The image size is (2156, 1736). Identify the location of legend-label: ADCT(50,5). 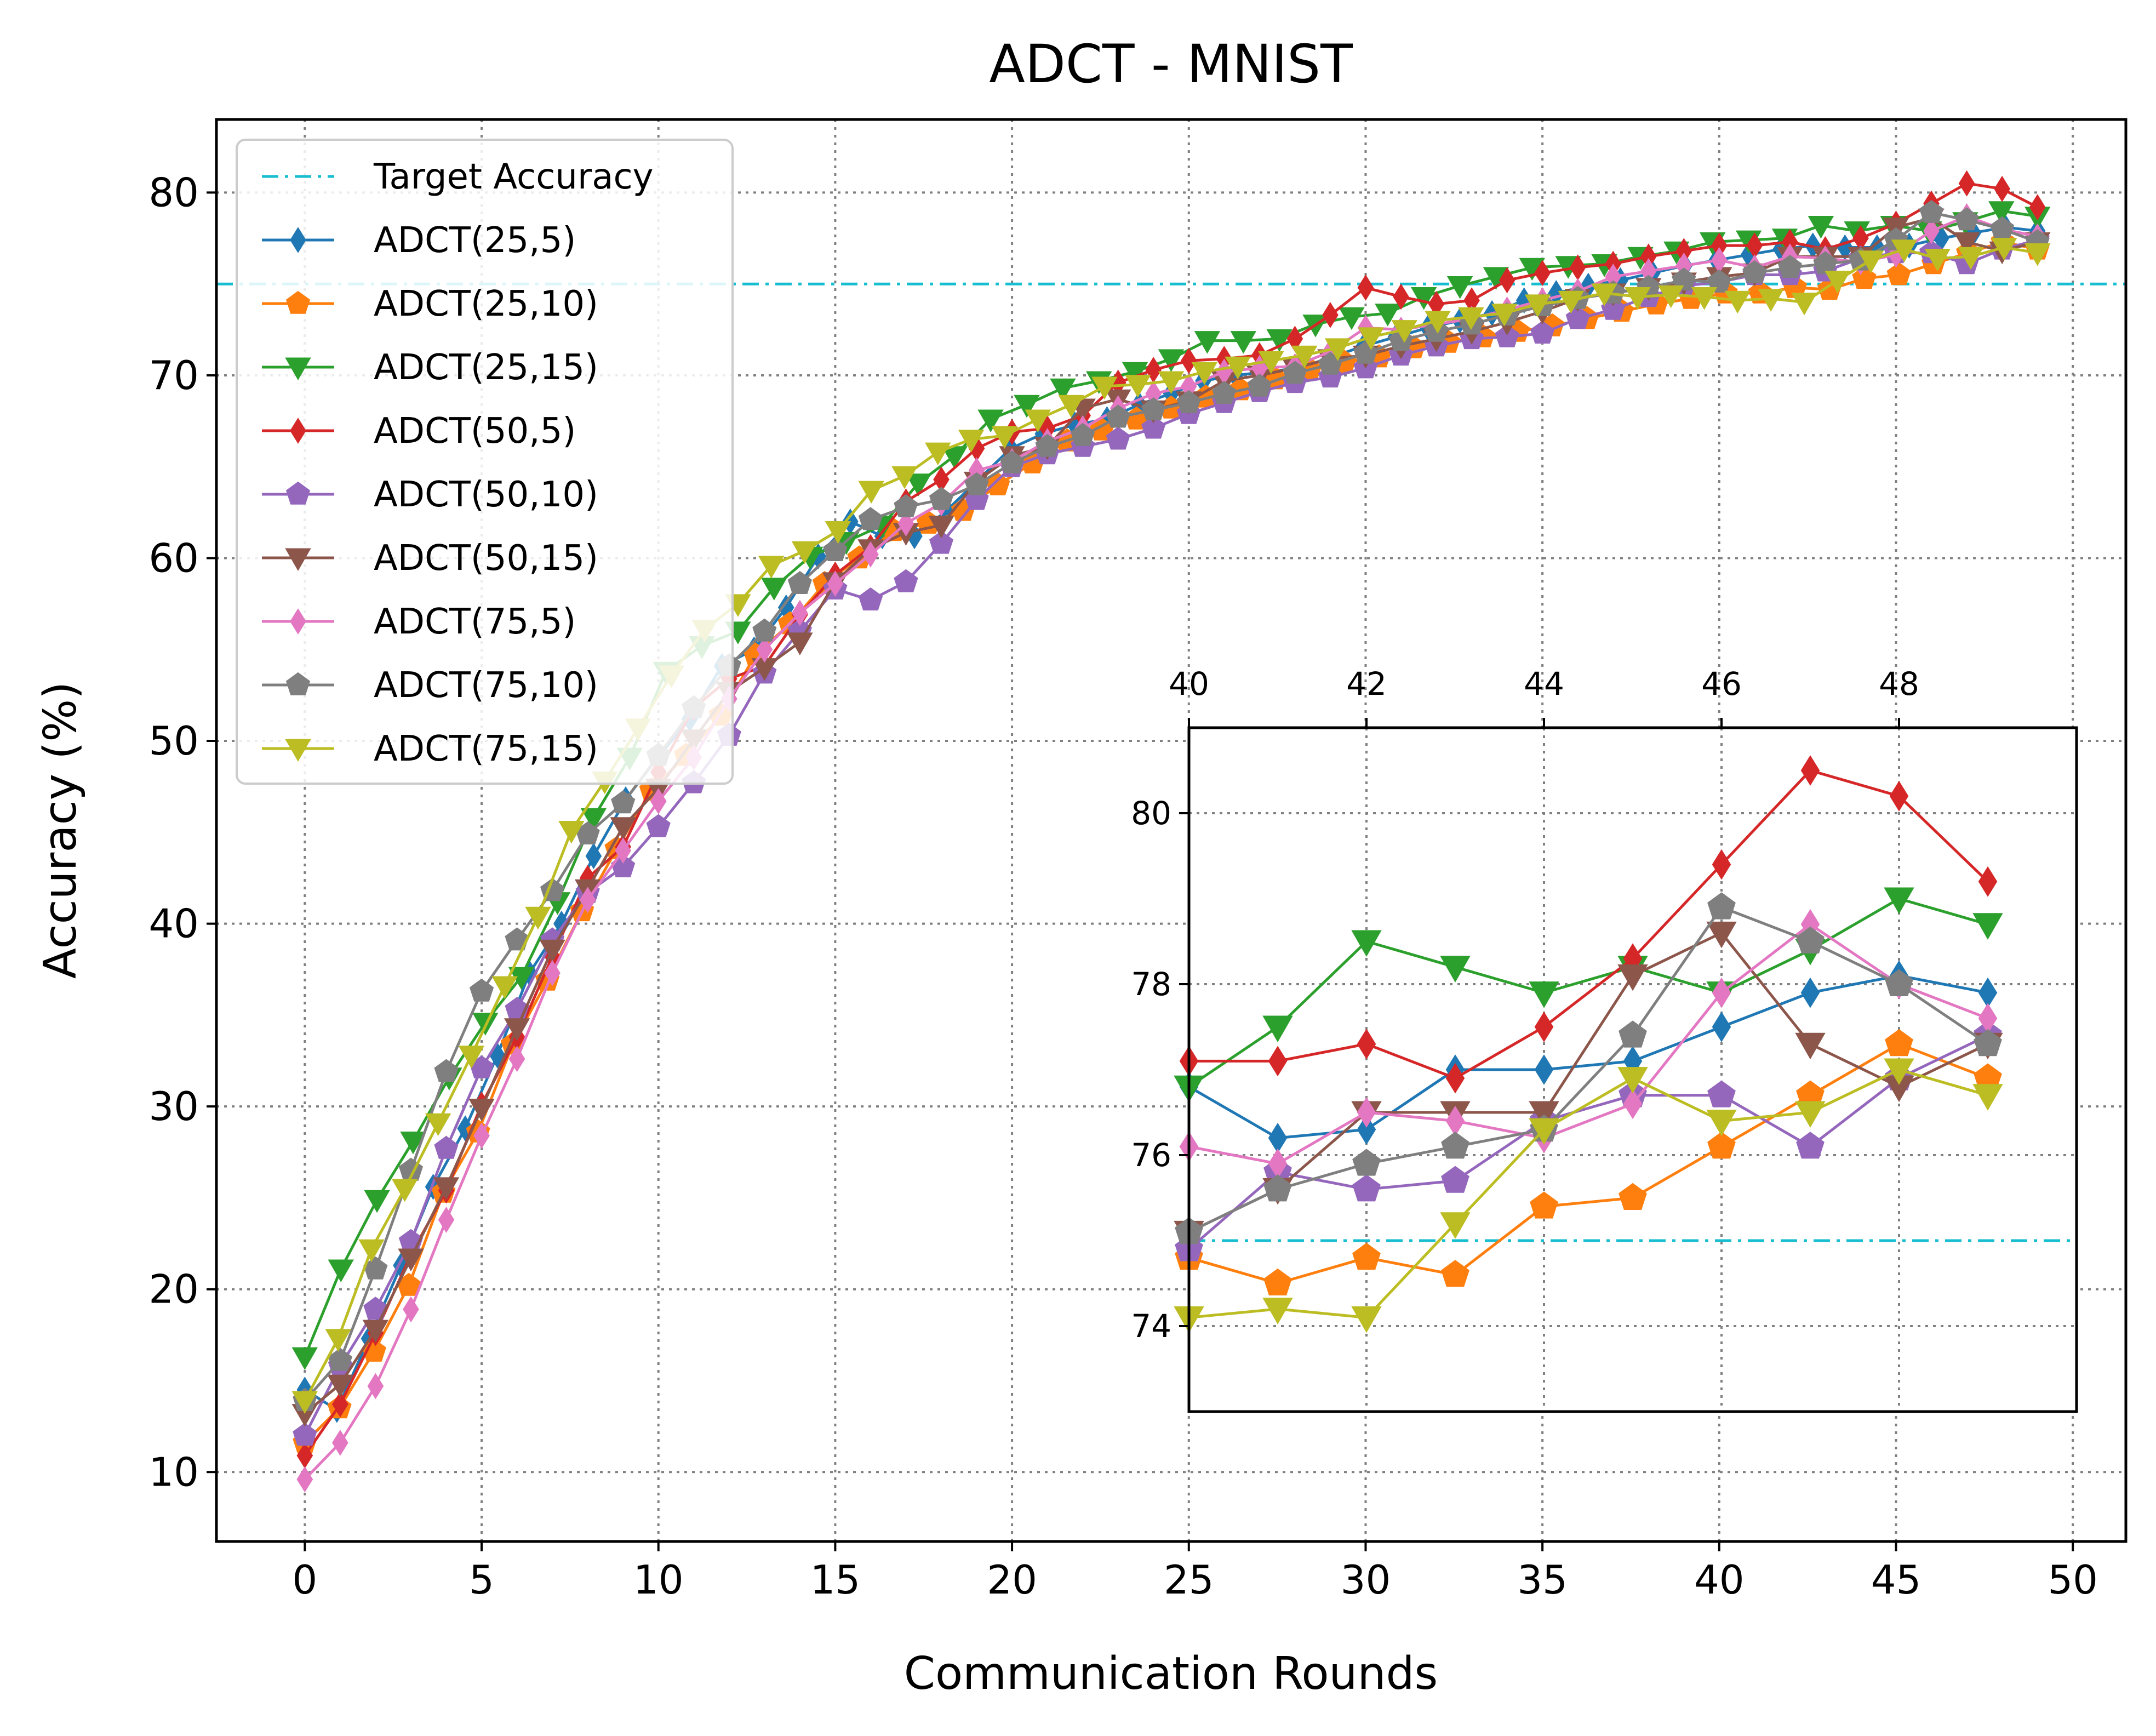
(475, 432).